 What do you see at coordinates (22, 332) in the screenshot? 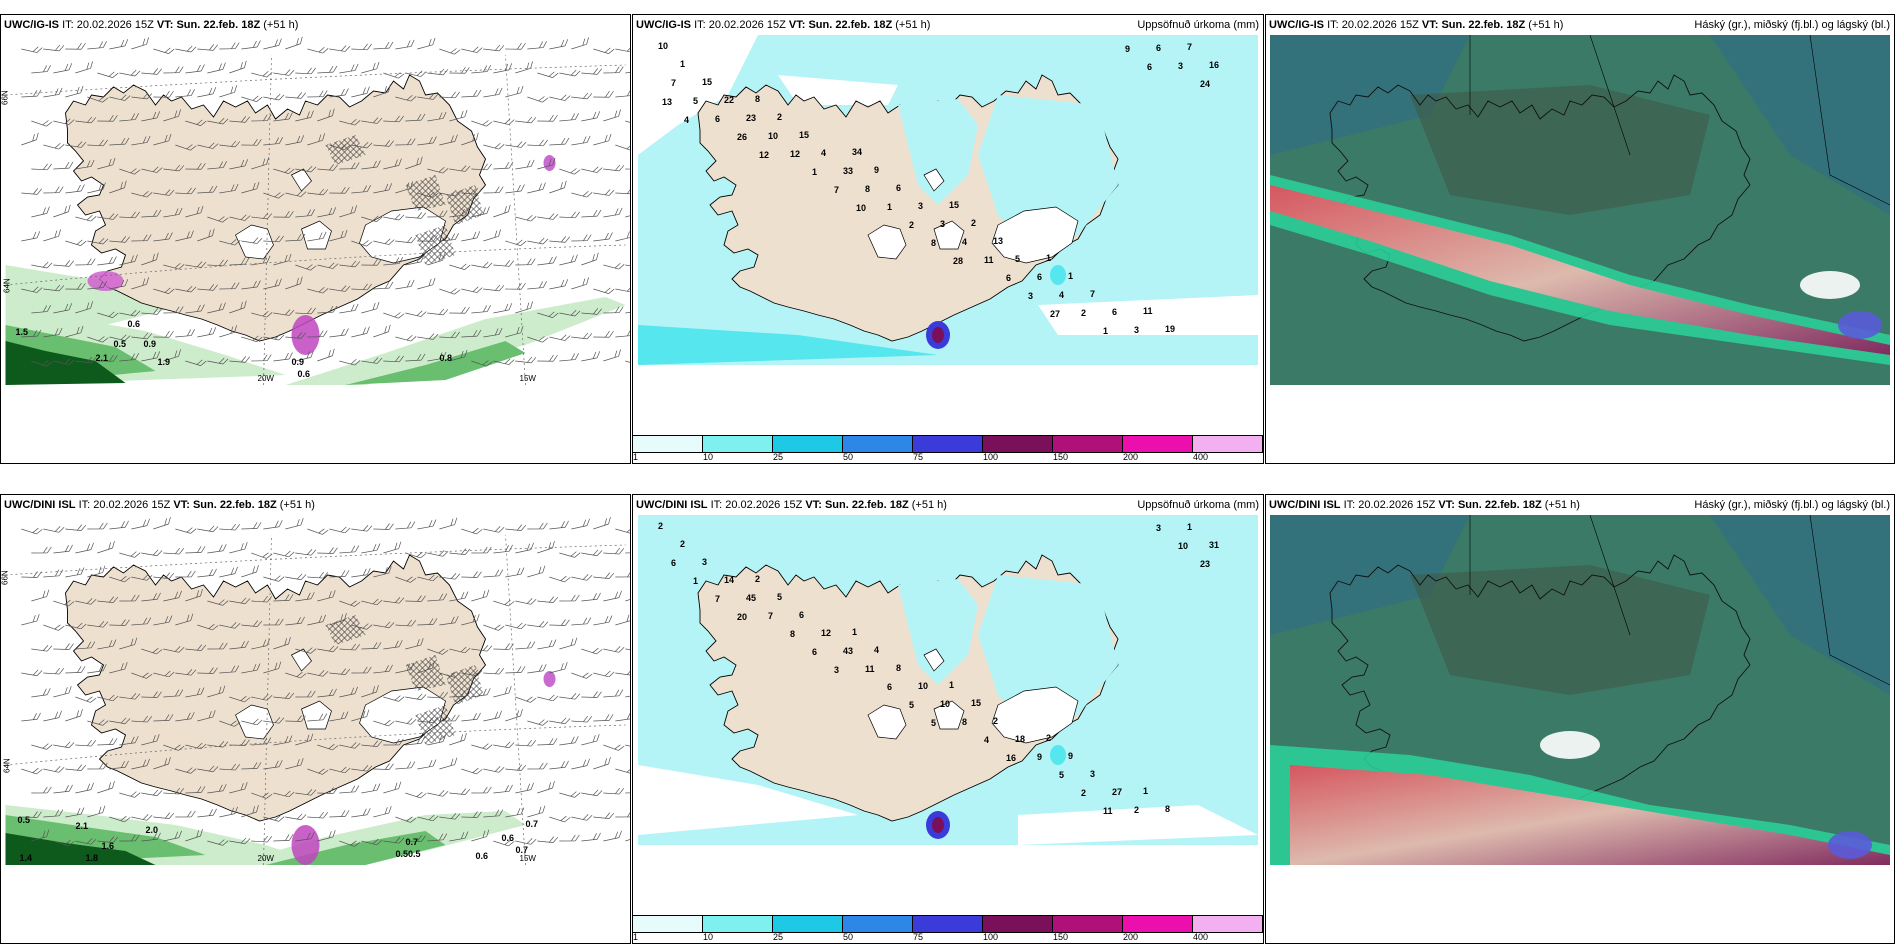
I see `wind-value-label: 1.5` at bounding box center [22, 332].